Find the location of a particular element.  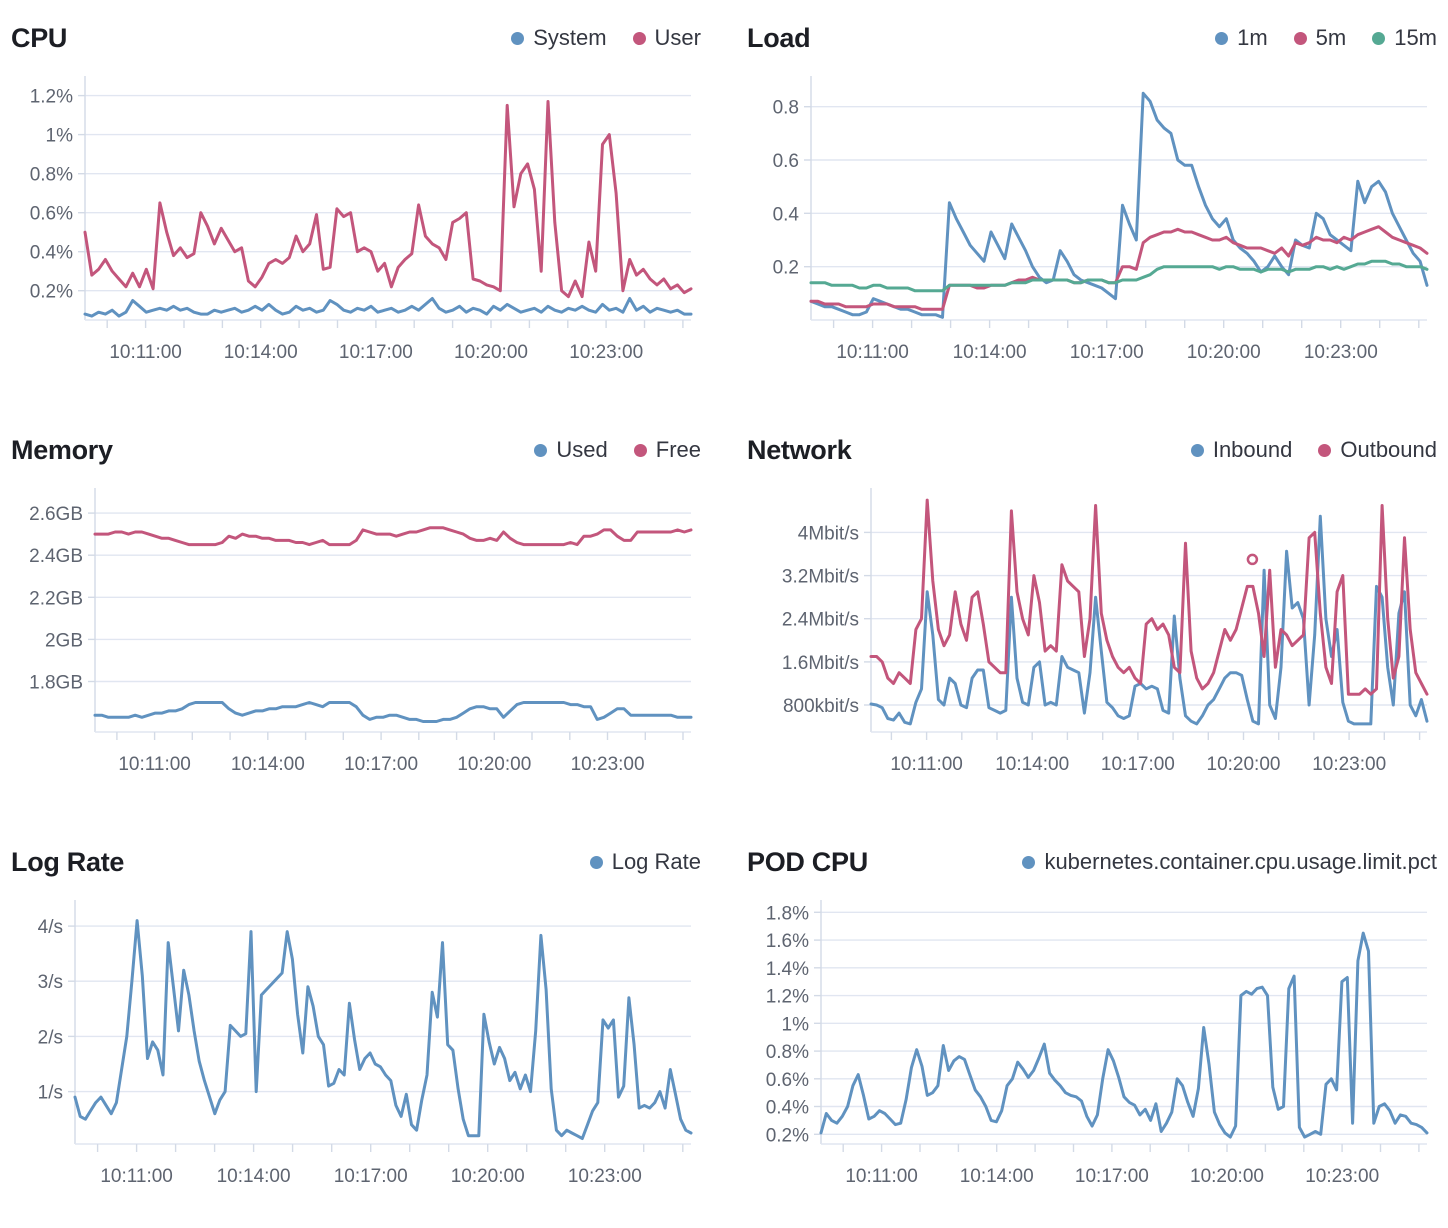

series-line-15m is located at coordinates (1119, 276).